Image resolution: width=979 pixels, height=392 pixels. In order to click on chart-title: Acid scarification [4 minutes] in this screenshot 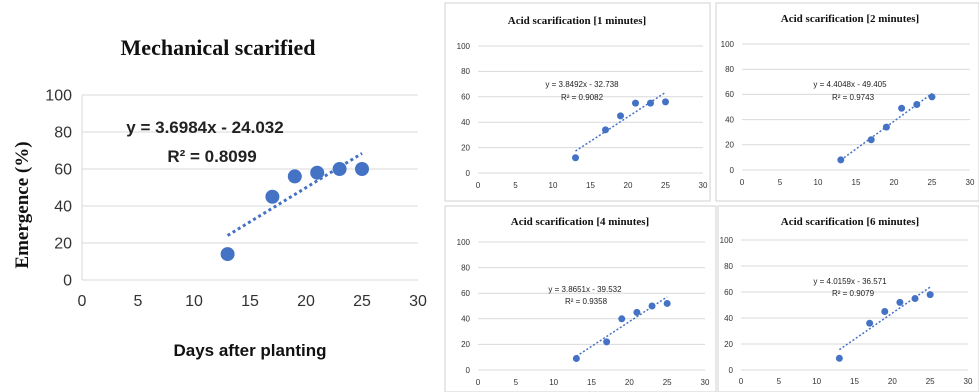, I will do `click(580, 222)`.